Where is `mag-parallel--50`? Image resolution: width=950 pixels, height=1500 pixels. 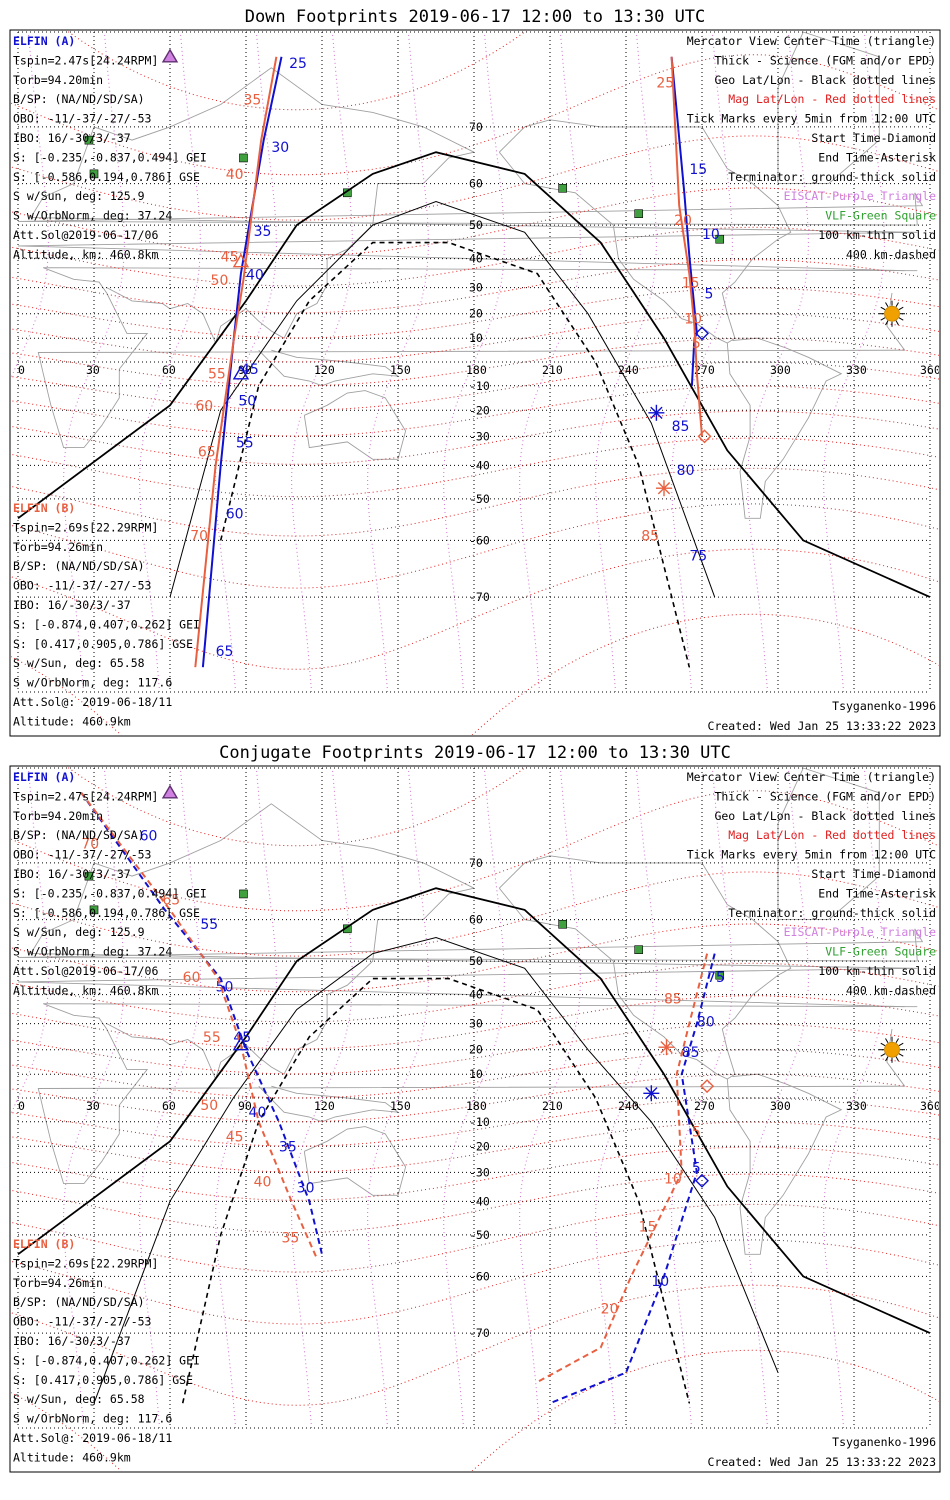 mag-parallel--50 is located at coordinates (475, 502).